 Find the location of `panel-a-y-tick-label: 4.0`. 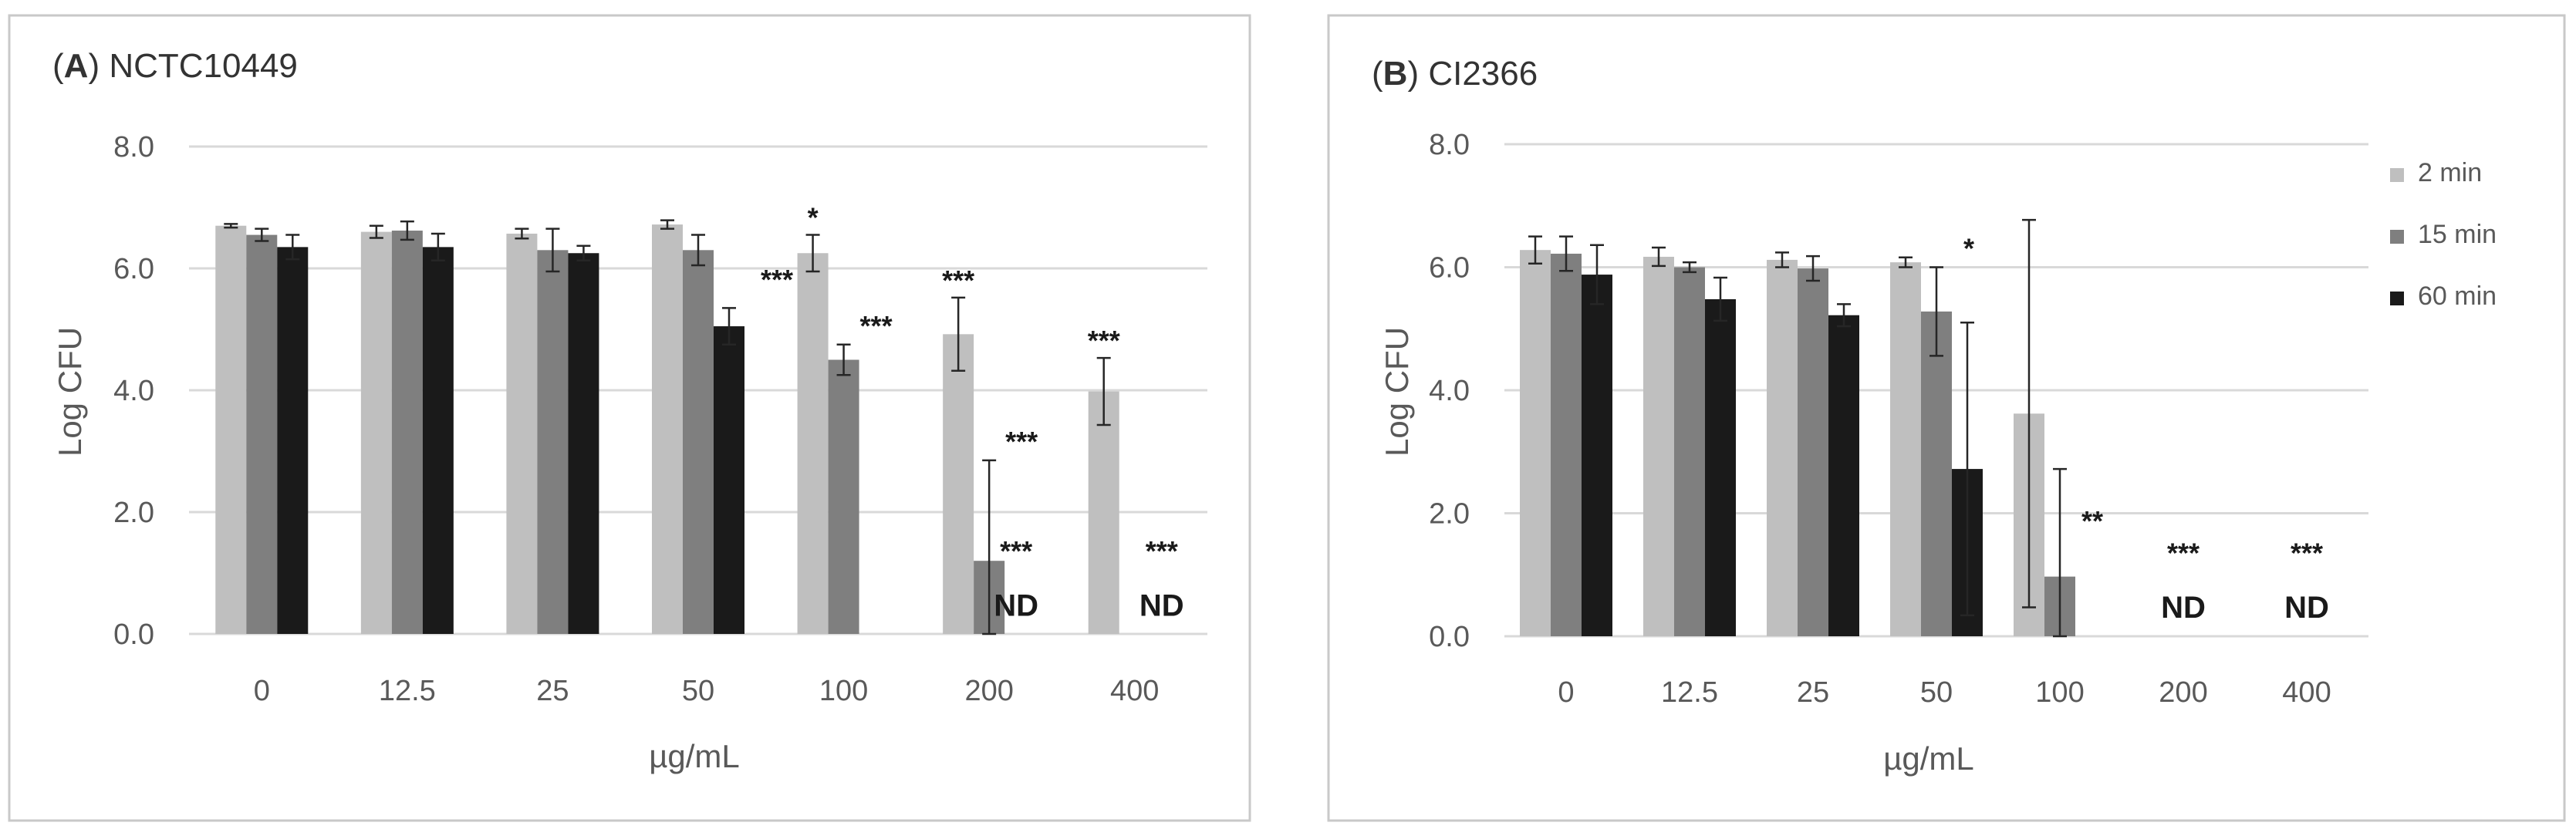

panel-a-y-tick-label: 4.0 is located at coordinates (133, 391).